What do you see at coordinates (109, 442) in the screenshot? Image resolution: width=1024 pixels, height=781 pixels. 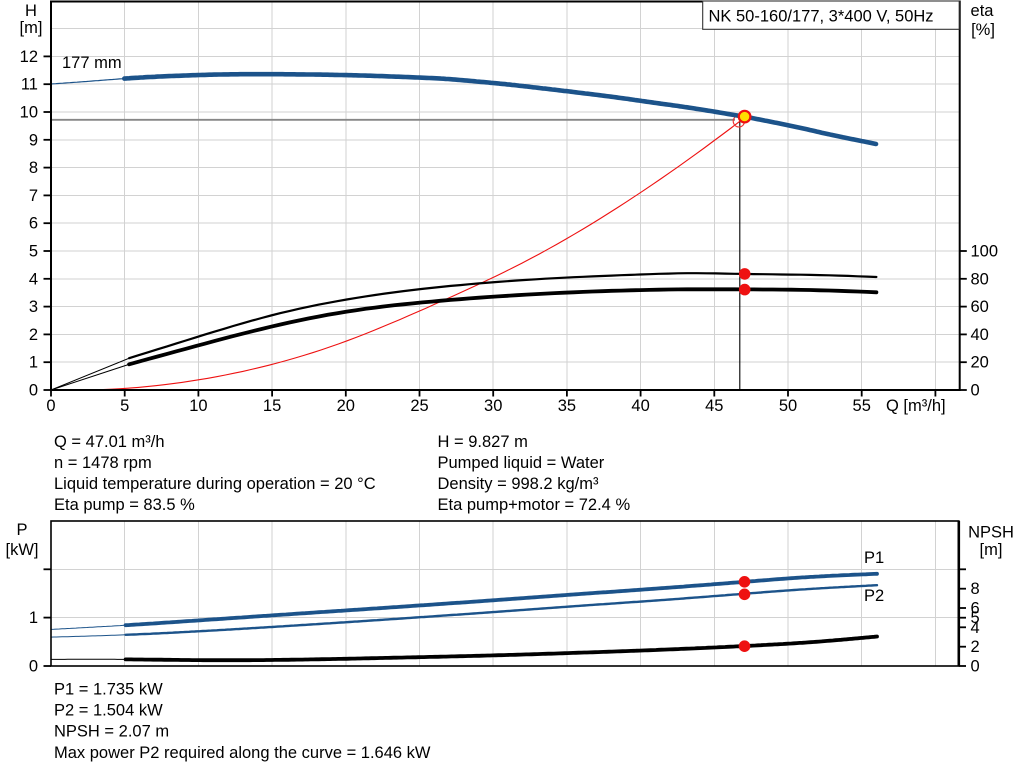 I see `svg-text: Q = 47.01 m³/h` at bounding box center [109, 442].